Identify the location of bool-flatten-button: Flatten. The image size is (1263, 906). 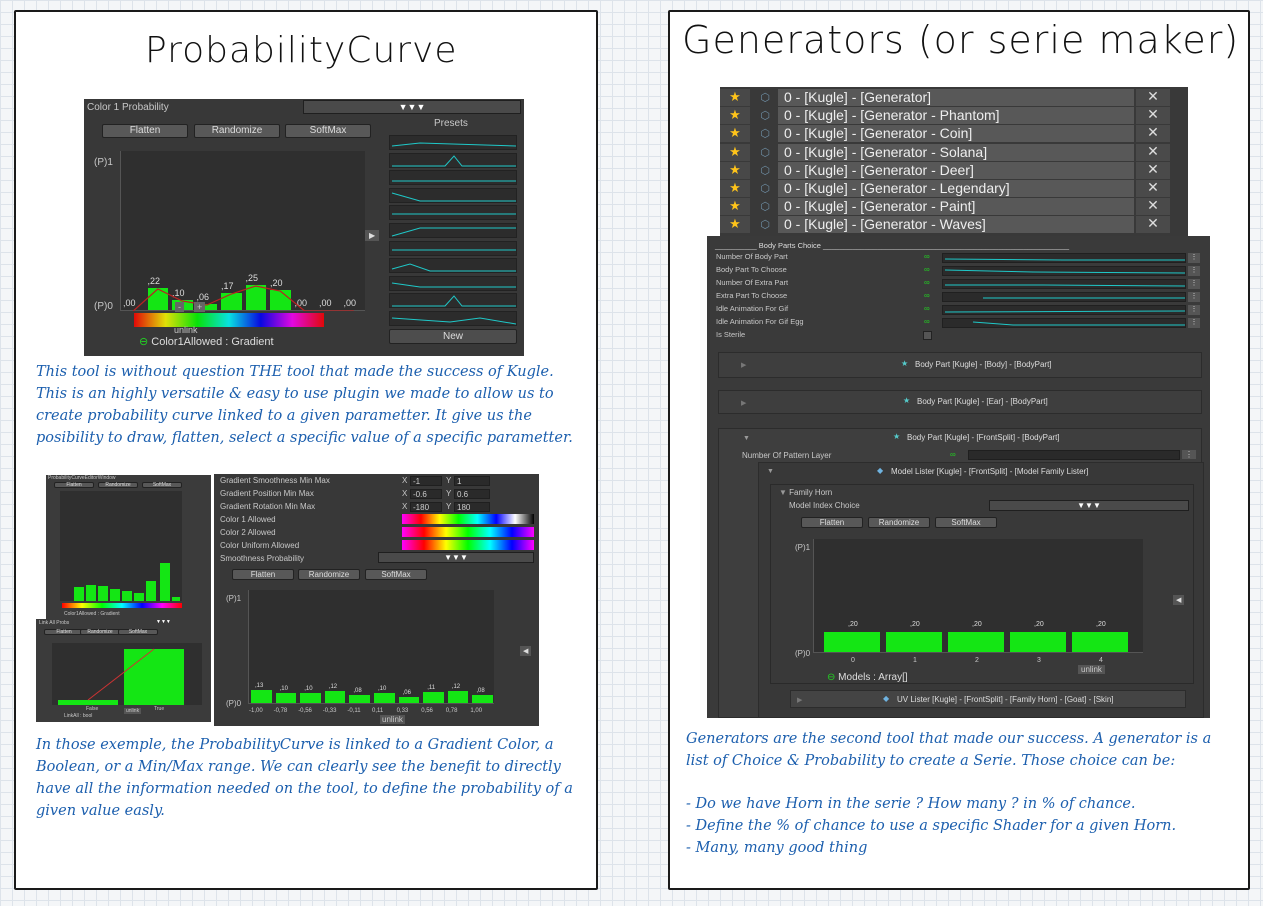
(64, 632).